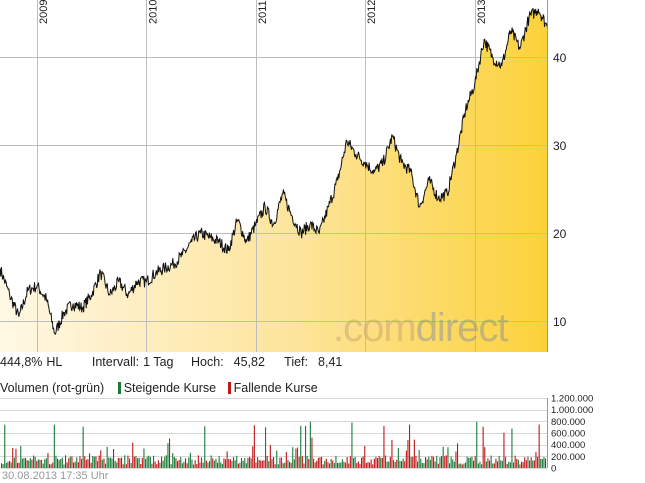 The width and height of the screenshot is (645, 483). Describe the element at coordinates (207, 362) in the screenshot. I see `high-label: Hoch:` at that location.